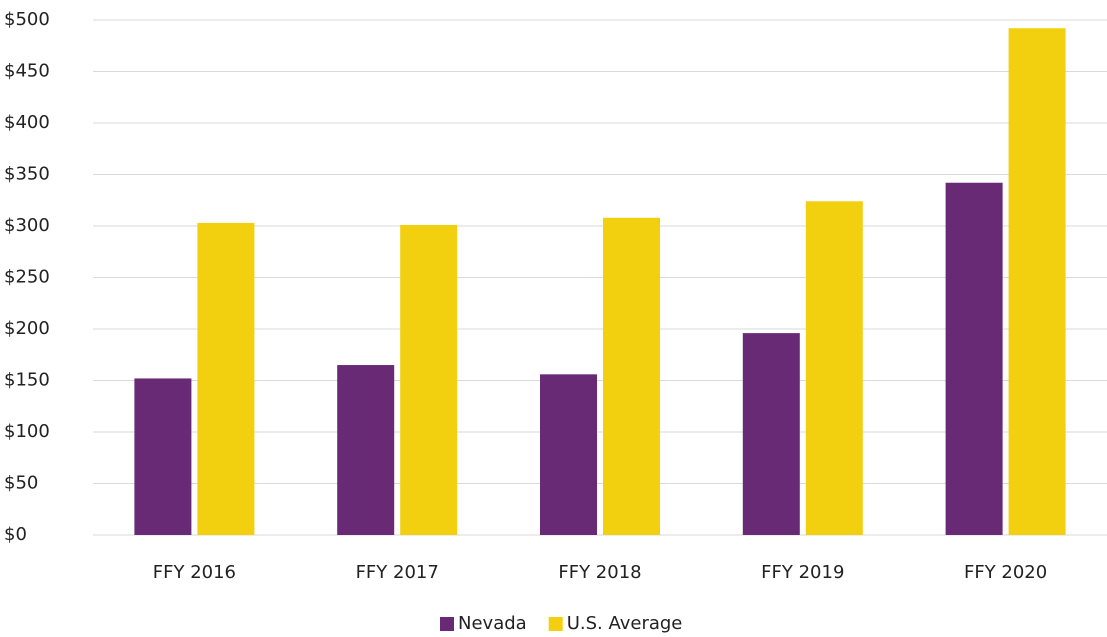 The height and width of the screenshot is (637, 1107). Describe the element at coordinates (27, 431) in the screenshot. I see `y-tick-label: $100` at that location.